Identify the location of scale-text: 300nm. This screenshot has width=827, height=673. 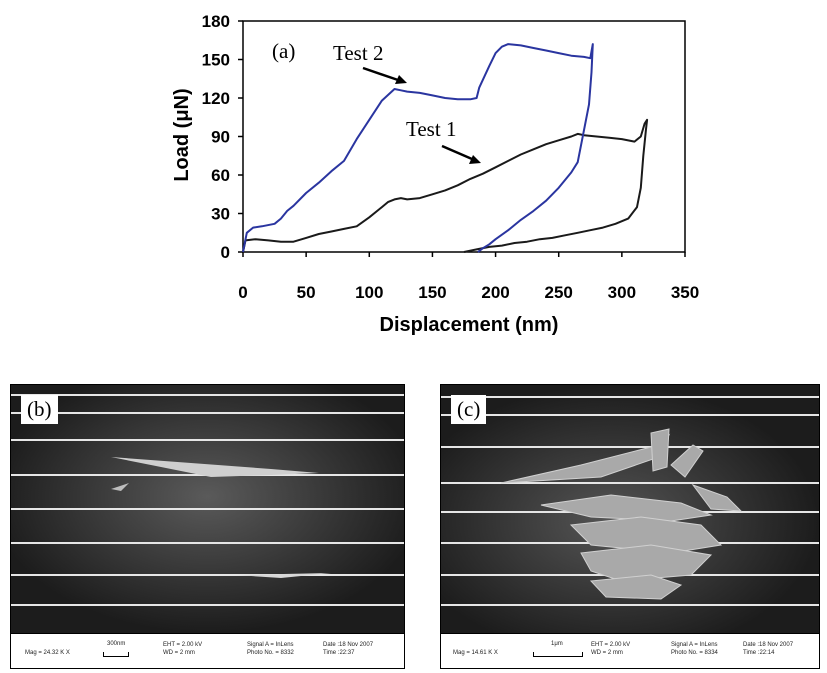
(116, 644).